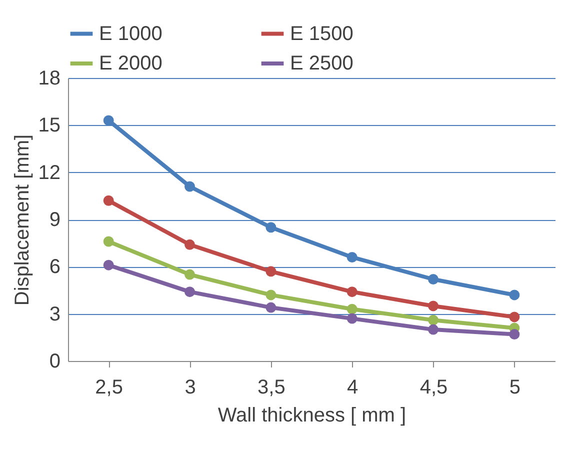 The image size is (563, 453). Describe the element at coordinates (109, 387) in the screenshot. I see `x-tick-label: 2,5` at that location.